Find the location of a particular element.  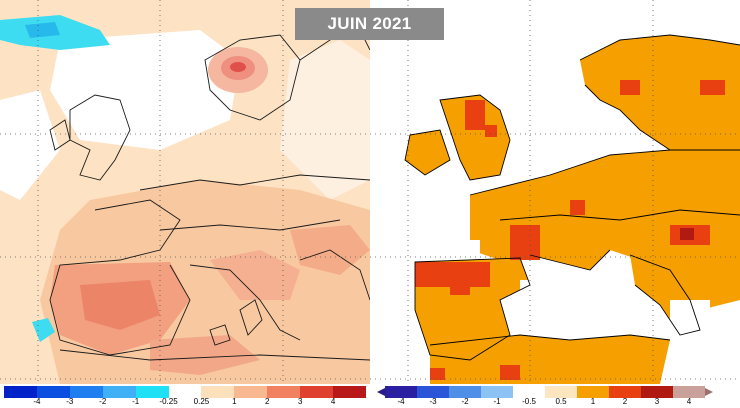

right-colorbar-tick: -1 is located at coordinates (497, 401).